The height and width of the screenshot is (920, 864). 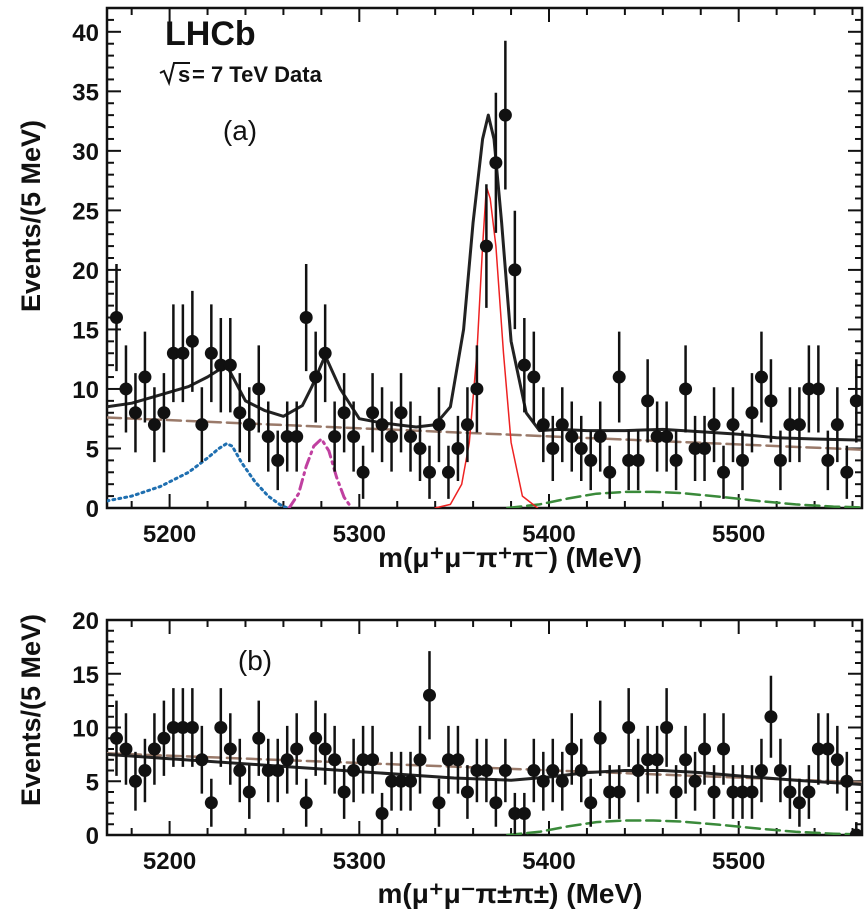 I want to click on x-axis-label: m(μ⁺μ⁻π⁺π⁻) (MeV), so click(x=510, y=557).